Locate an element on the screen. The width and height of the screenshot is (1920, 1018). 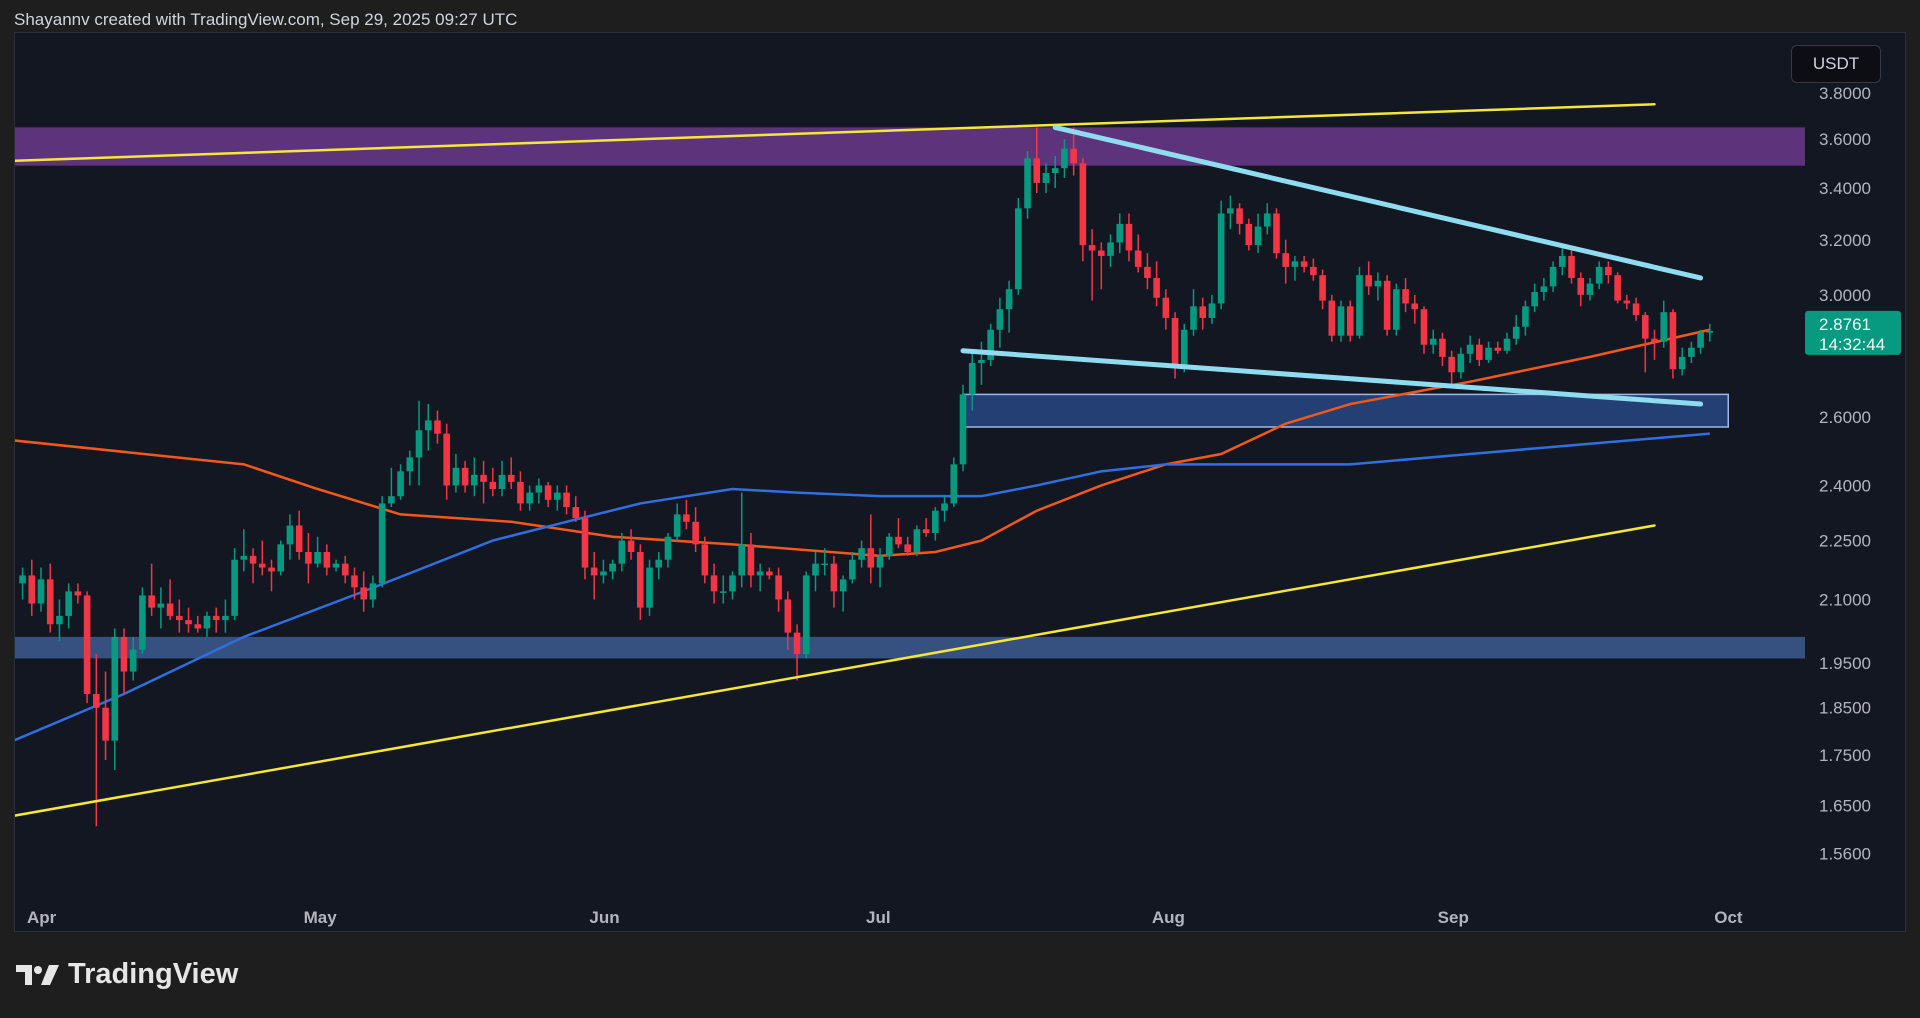
last-price-tag is located at coordinates (1853, 332).